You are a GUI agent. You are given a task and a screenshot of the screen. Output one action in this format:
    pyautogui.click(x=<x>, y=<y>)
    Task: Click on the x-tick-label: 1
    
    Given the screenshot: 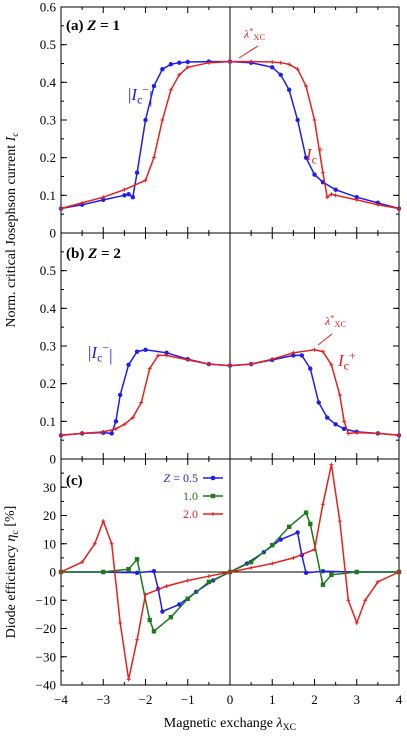 What is the action you would take?
    pyautogui.click(x=272, y=699)
    